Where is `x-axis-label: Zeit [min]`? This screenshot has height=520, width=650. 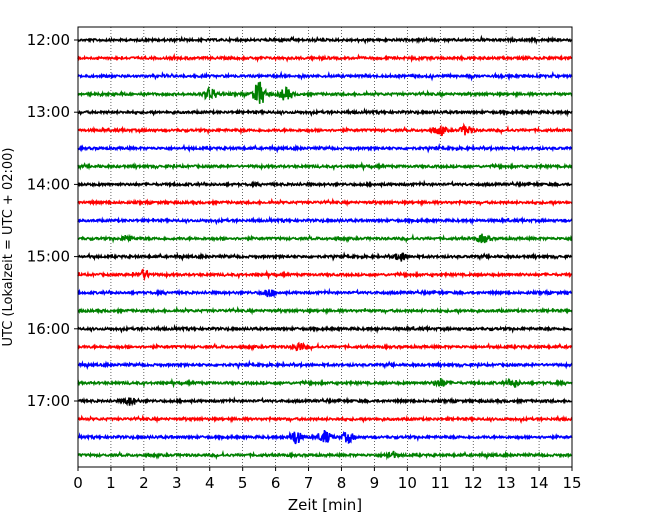 x-axis-label: Zeit [min] is located at coordinates (325, 505).